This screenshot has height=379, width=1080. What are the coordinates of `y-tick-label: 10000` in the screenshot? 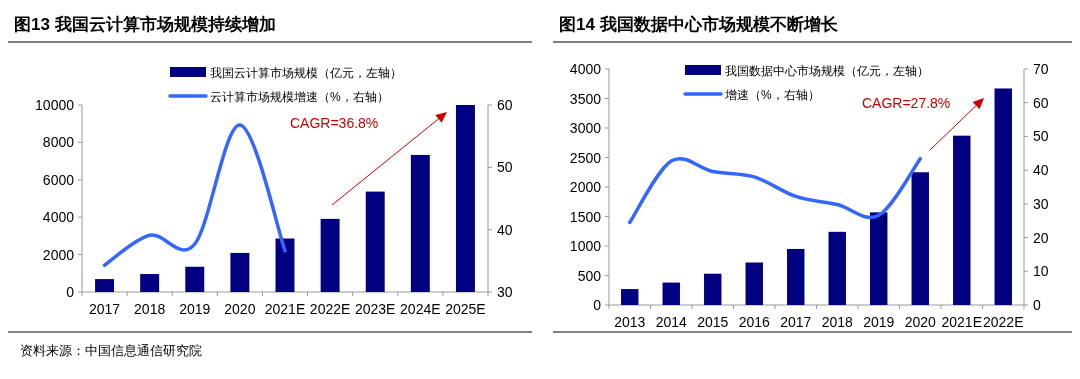 It's located at (55, 105).